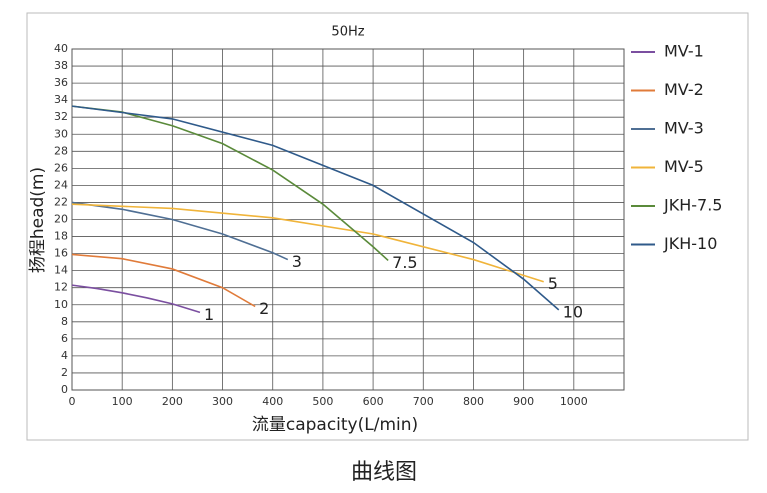  I want to click on x-tick-label: 800, so click(473, 401).